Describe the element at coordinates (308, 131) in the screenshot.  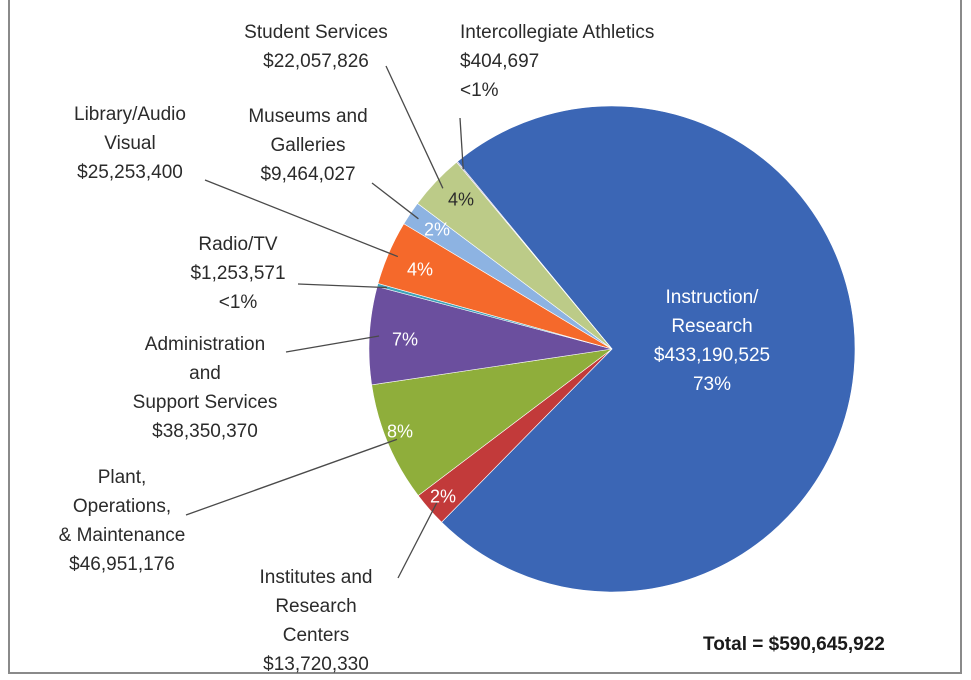
I see `category-label: Museums and Galleries` at that location.